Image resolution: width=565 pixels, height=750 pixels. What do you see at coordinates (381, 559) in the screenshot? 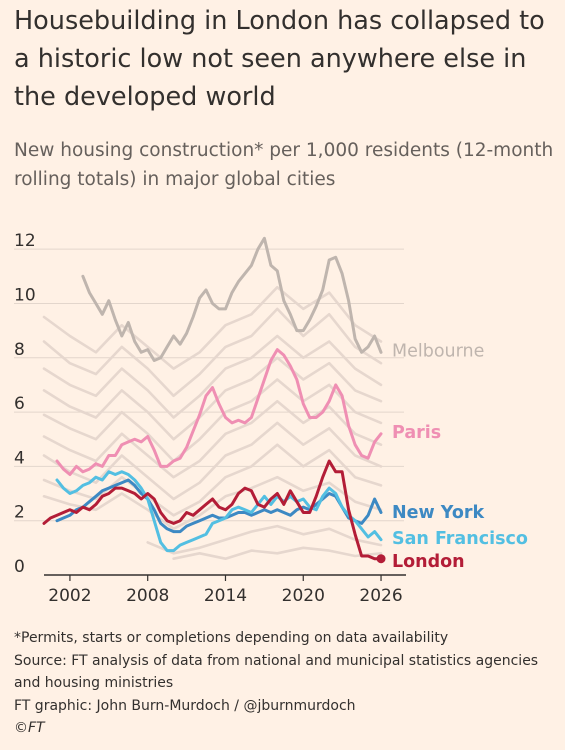
I see `london-end-marker` at bounding box center [381, 559].